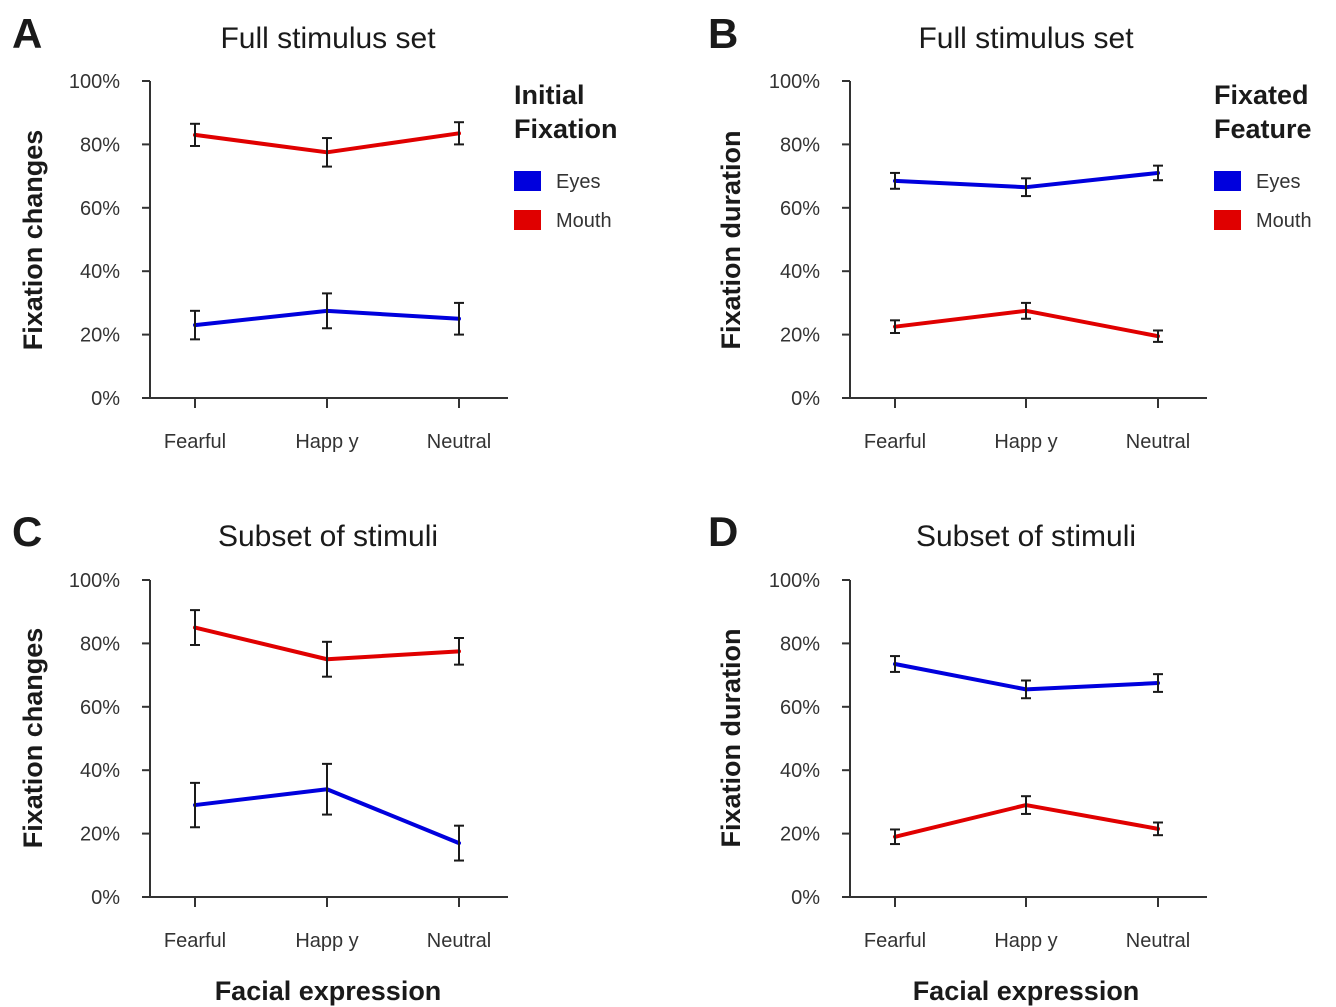 The width and height of the screenshot is (1336, 1007). I want to click on panel-letter: A, so click(27, 33).